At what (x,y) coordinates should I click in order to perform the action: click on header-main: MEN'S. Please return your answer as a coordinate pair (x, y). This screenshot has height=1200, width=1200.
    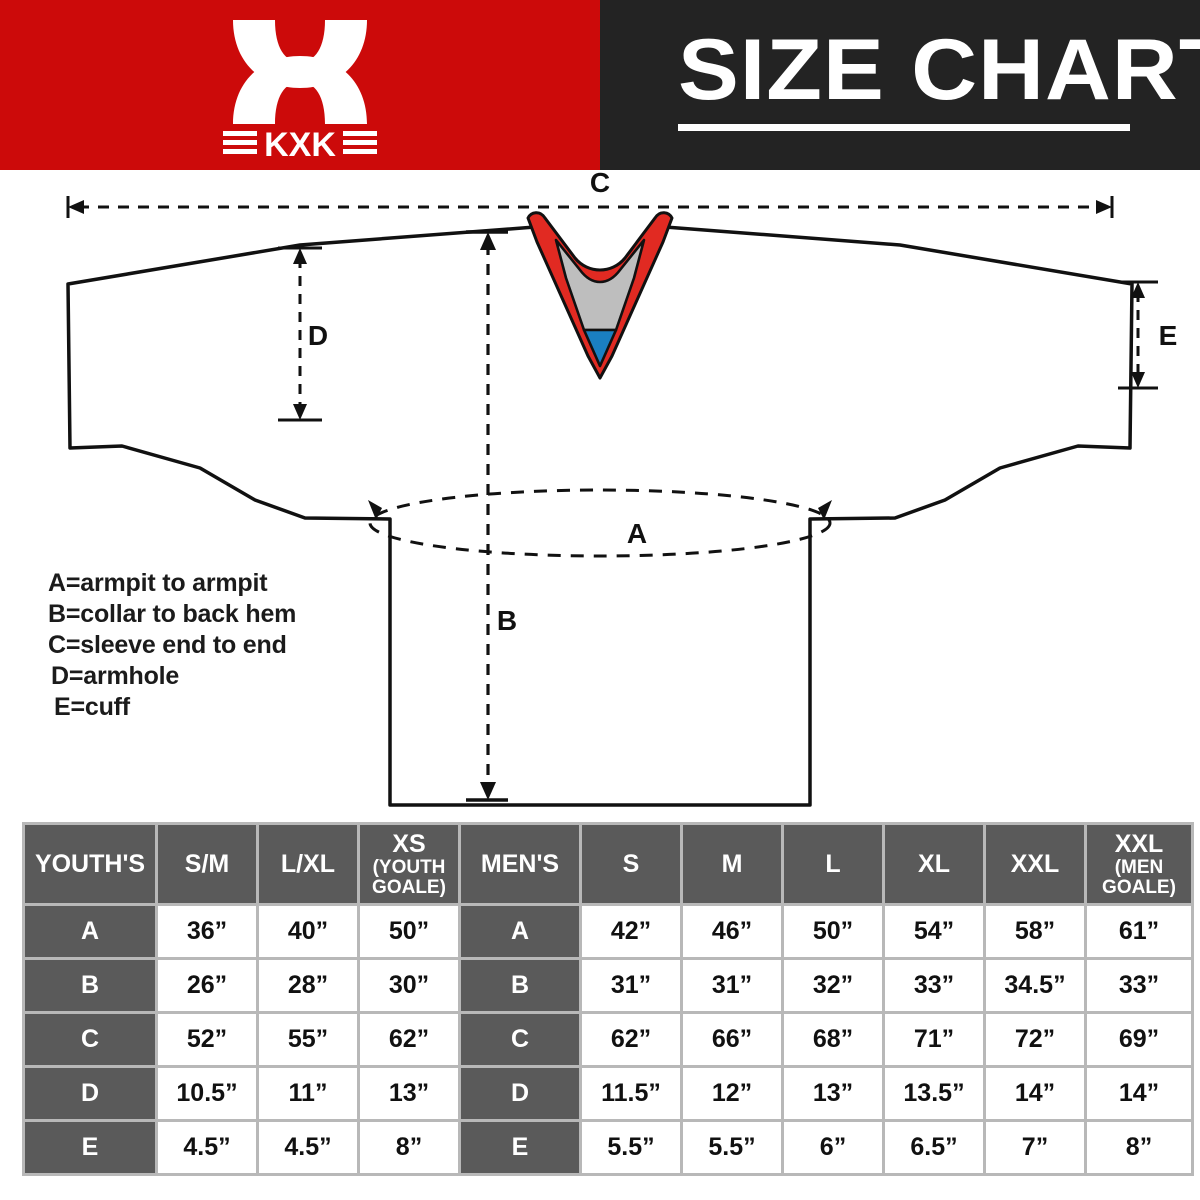
    Looking at the image, I should click on (520, 863).